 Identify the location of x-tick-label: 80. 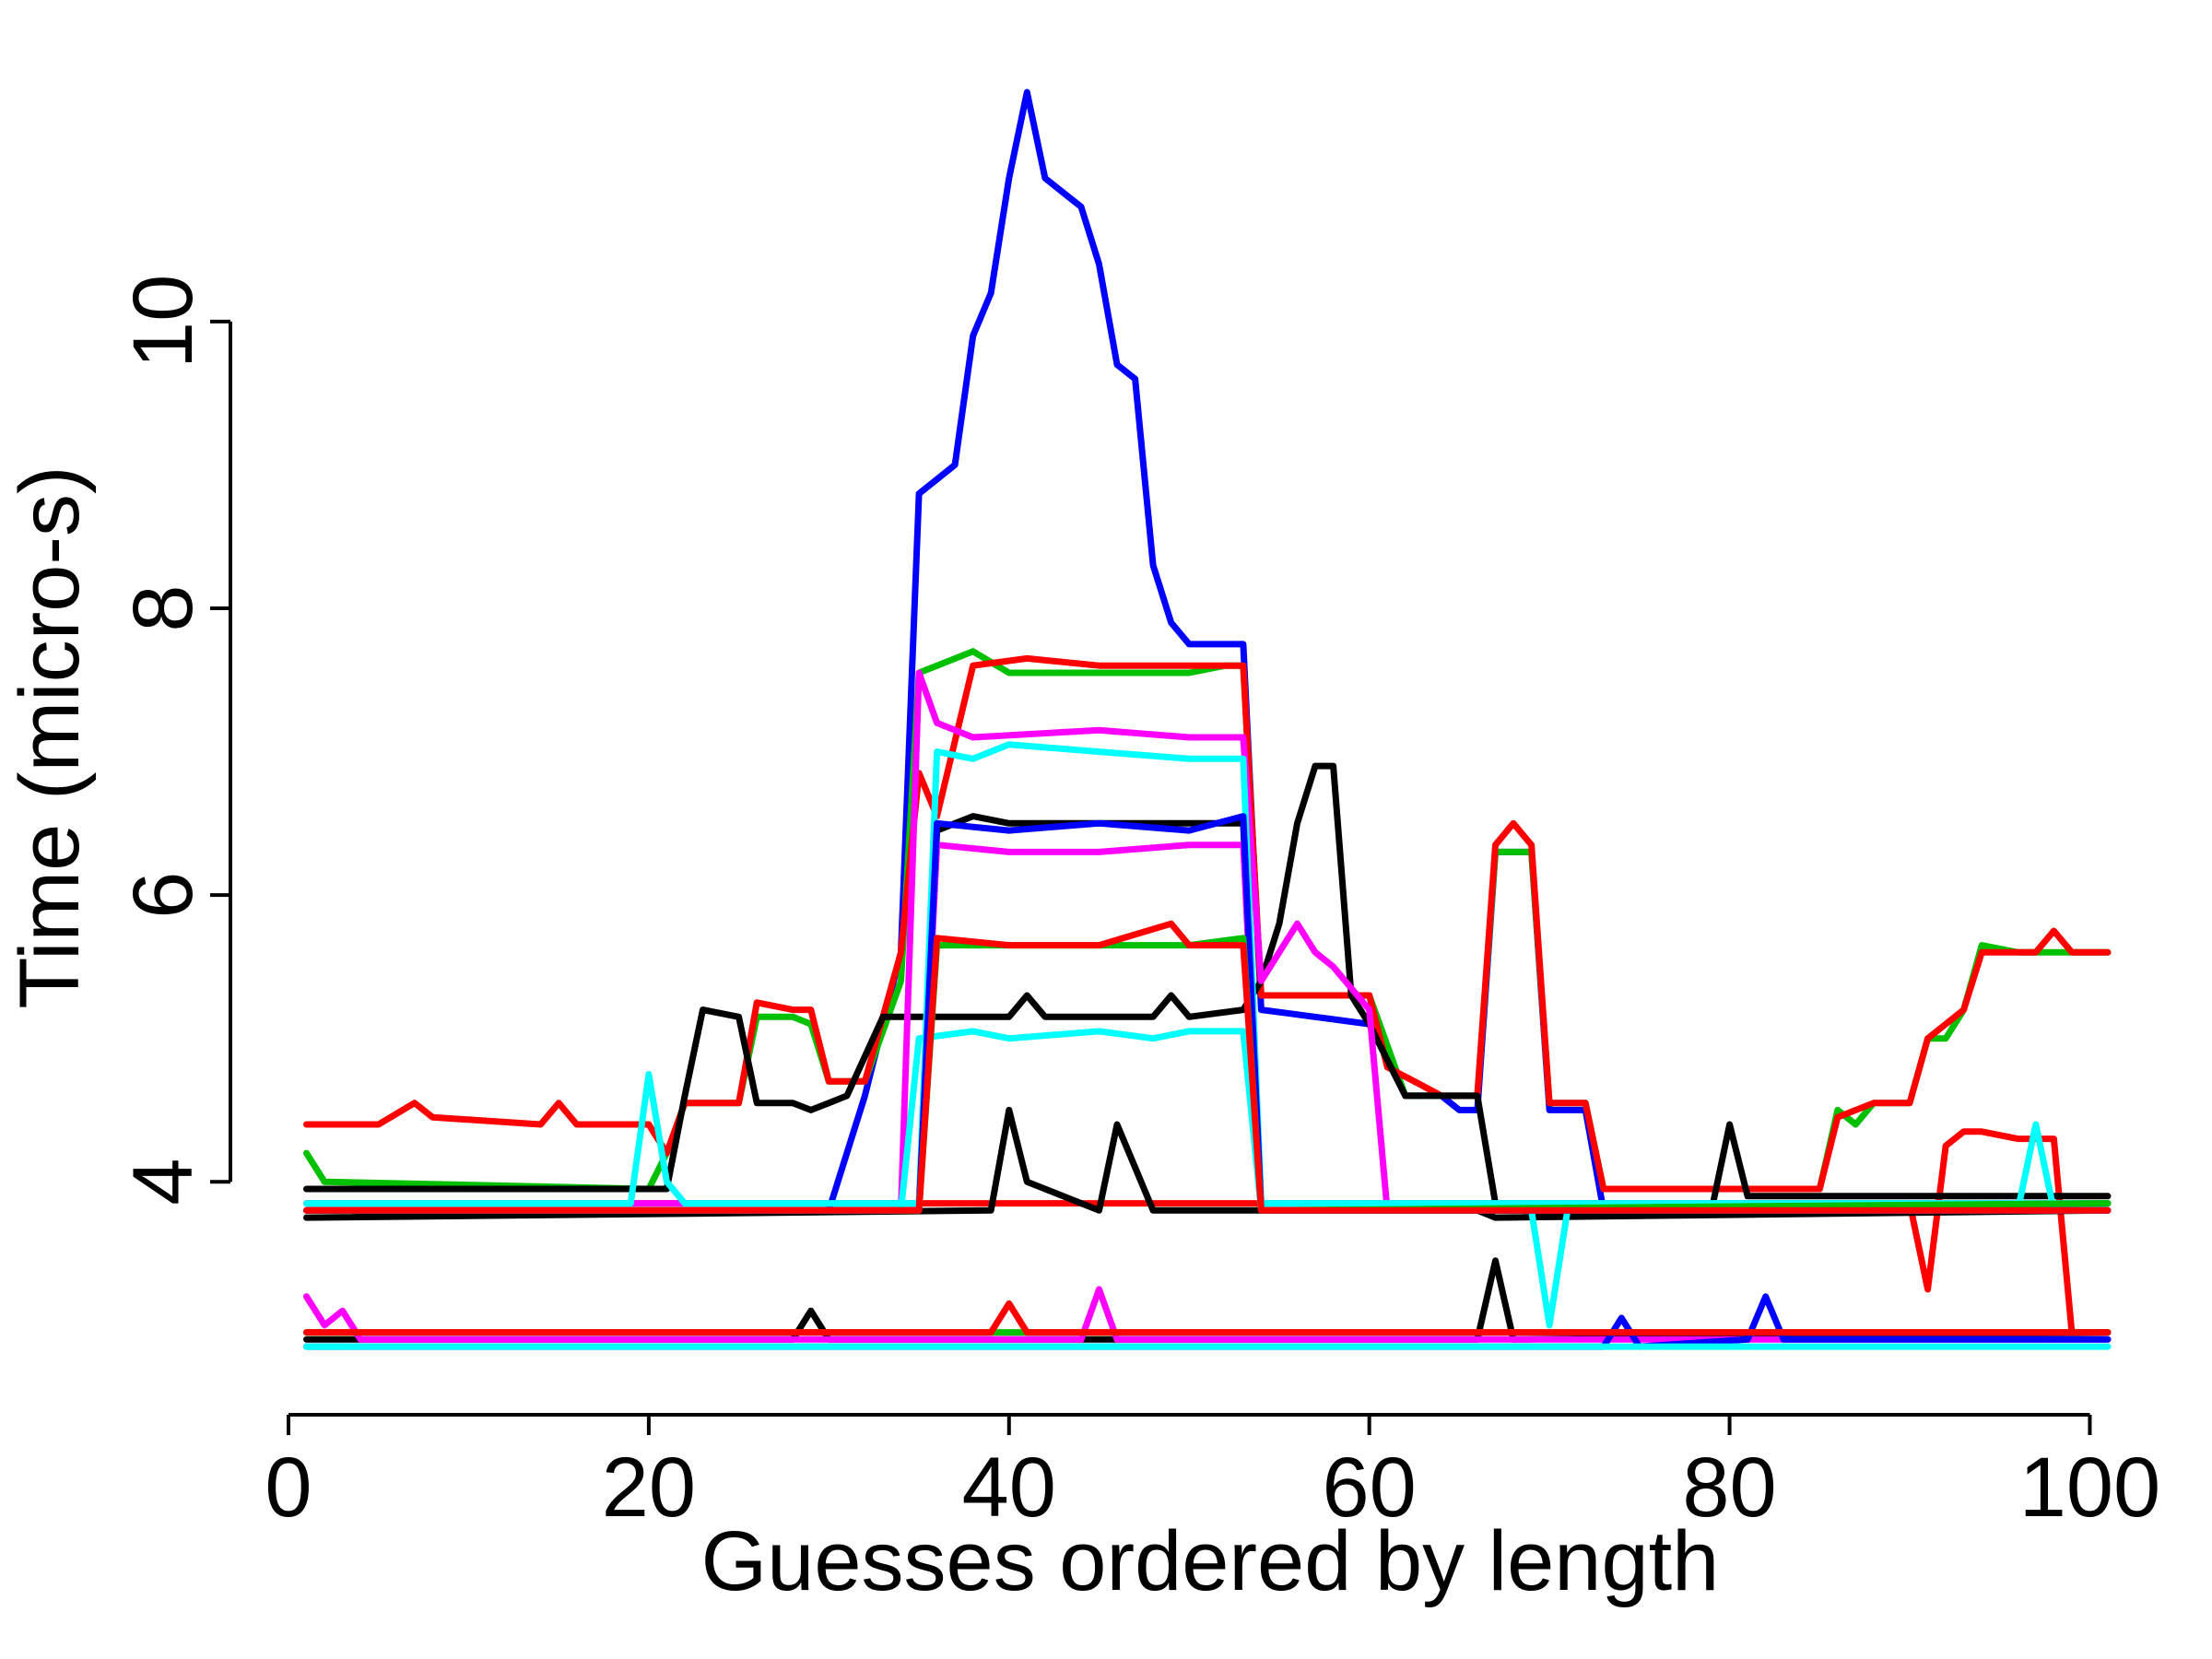
(1729, 1488).